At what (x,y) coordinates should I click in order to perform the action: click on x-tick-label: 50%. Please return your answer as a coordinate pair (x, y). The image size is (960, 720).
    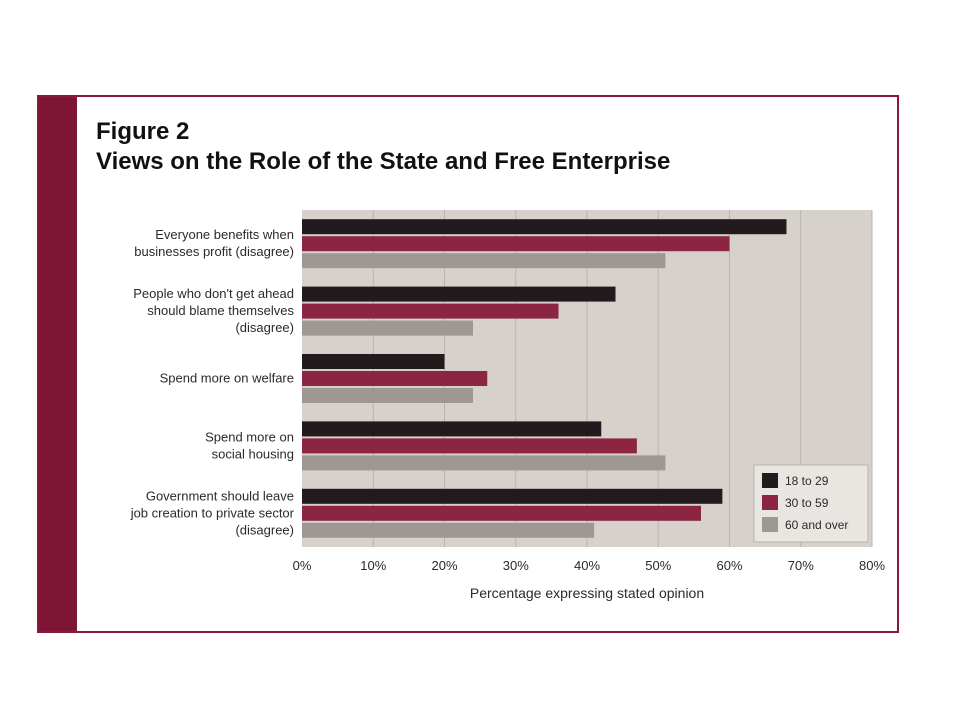
    Looking at the image, I should click on (658, 565).